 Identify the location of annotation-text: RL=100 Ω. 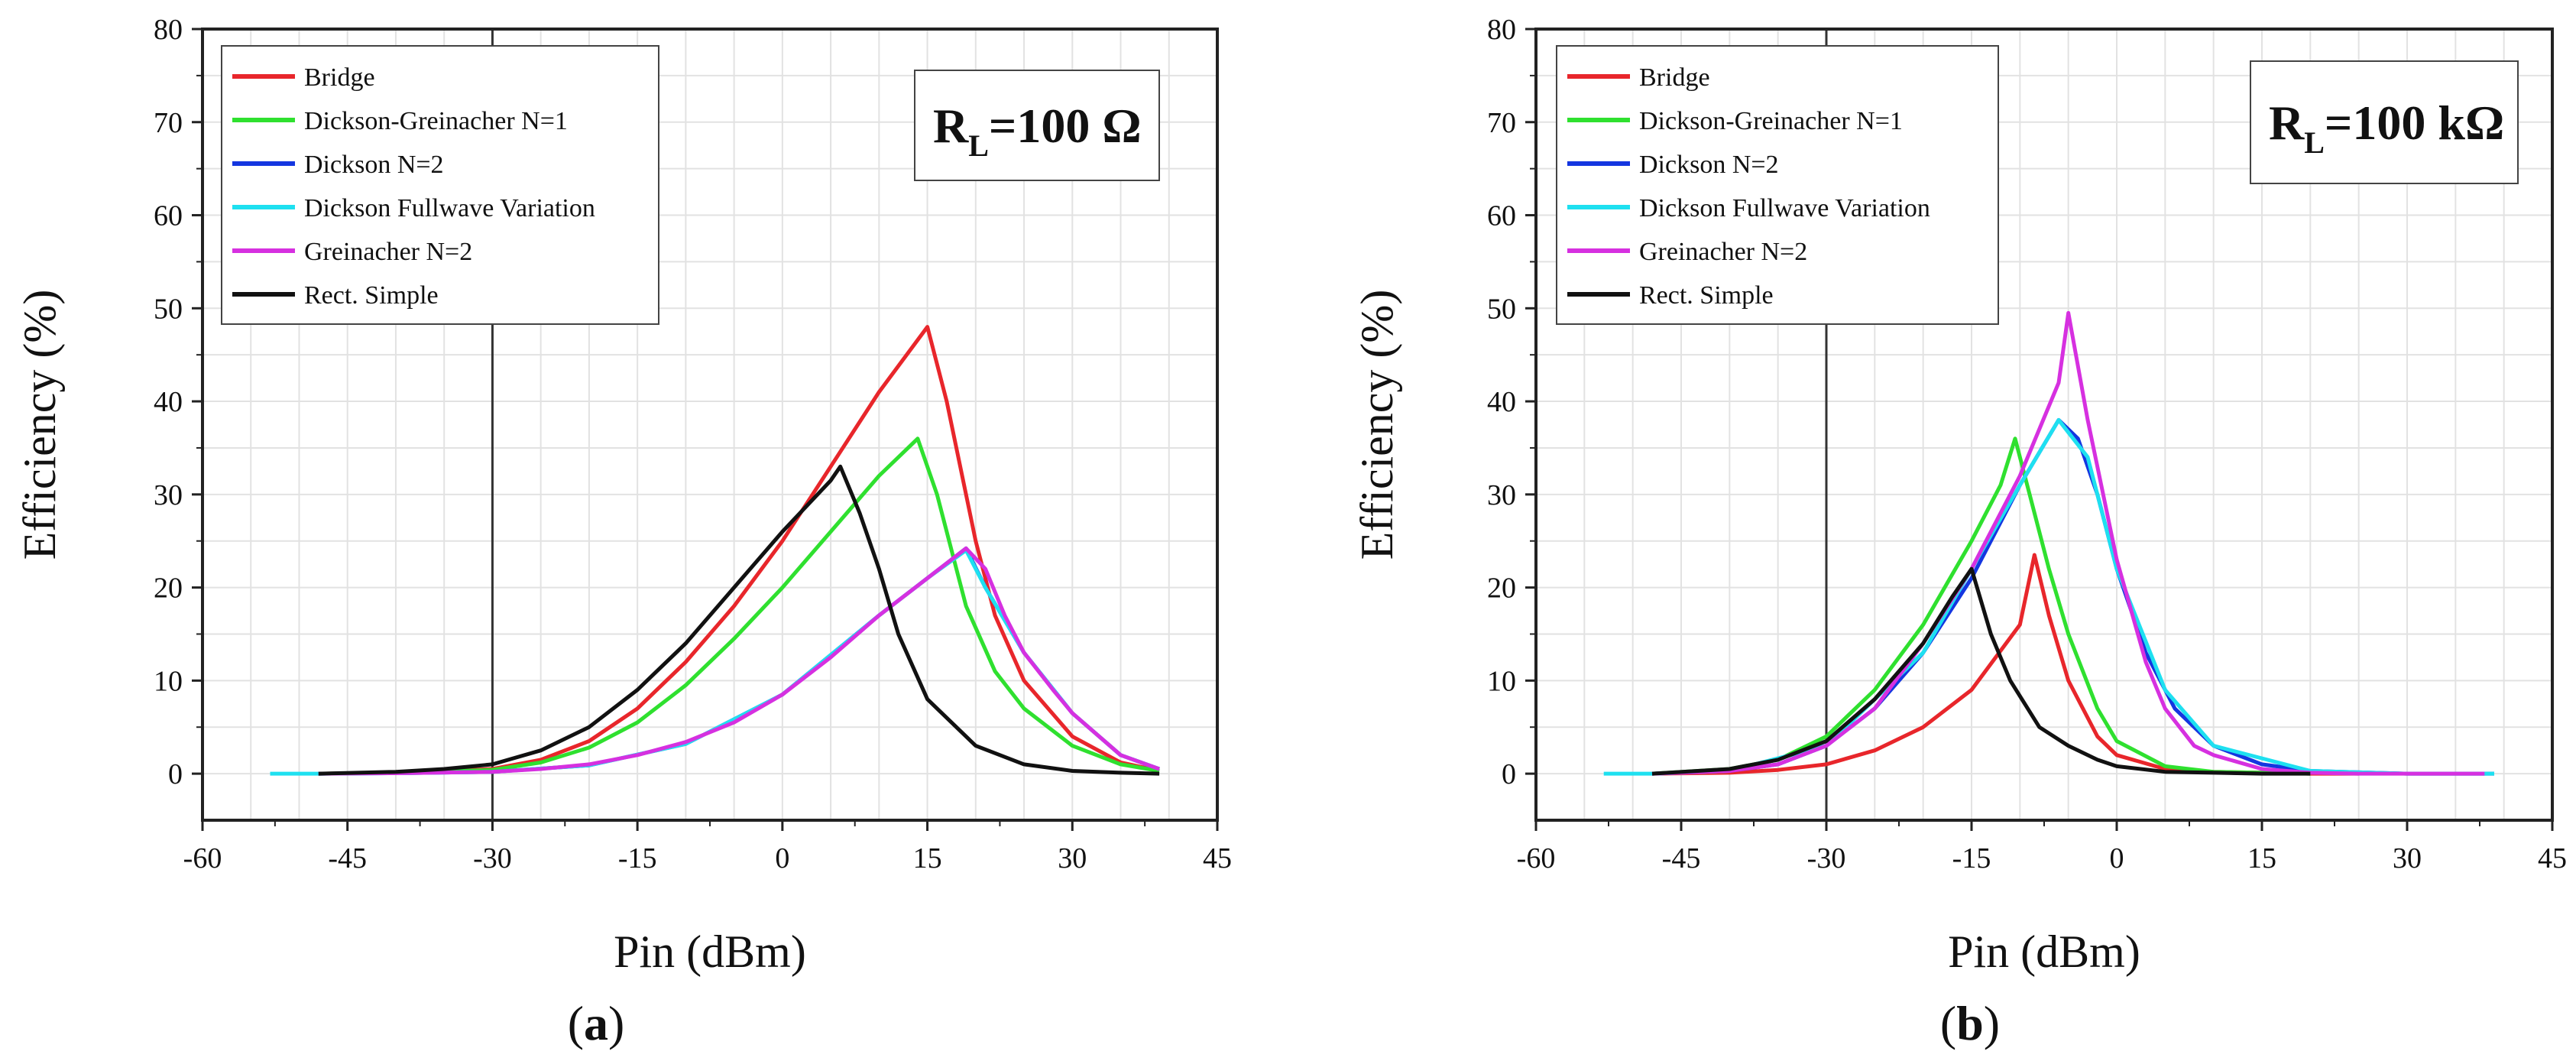
(1037, 131).